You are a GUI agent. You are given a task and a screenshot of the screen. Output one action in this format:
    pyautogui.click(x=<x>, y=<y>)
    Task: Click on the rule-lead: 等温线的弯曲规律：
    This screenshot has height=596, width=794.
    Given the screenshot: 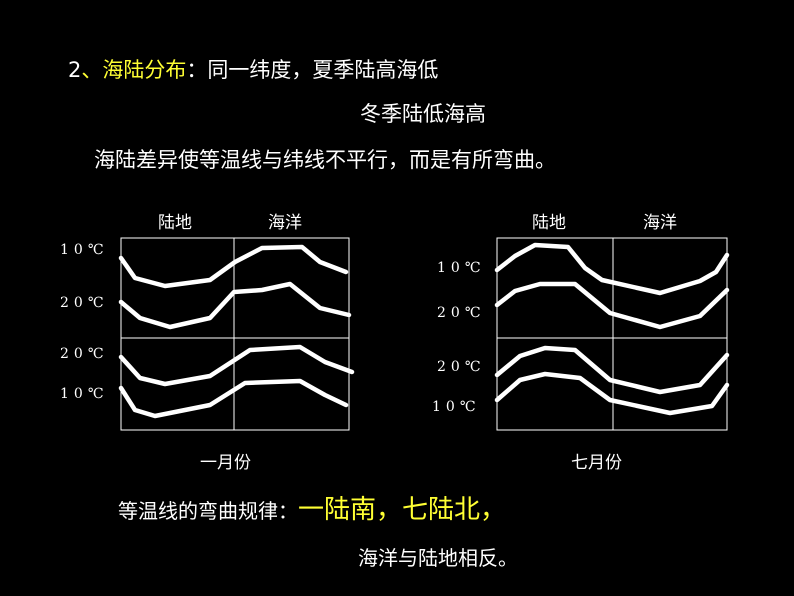 What is the action you would take?
    pyautogui.click(x=208, y=511)
    